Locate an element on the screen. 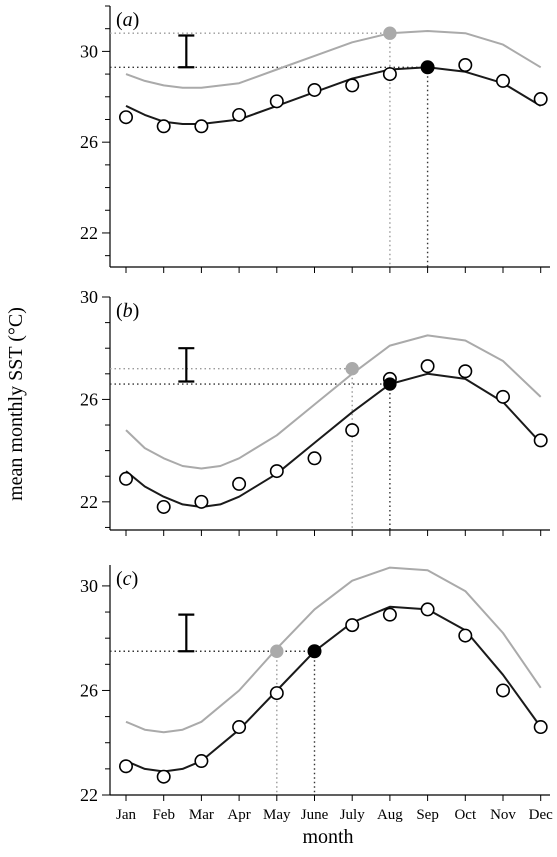 The height and width of the screenshot is (857, 557). x-tick-label: Aug is located at coordinates (390, 815).